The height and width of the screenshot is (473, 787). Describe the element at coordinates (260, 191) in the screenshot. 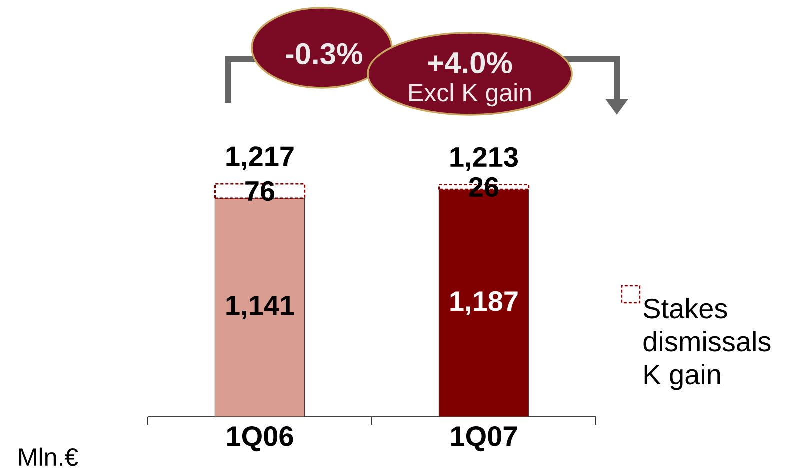

I see `data-label: 76` at that location.